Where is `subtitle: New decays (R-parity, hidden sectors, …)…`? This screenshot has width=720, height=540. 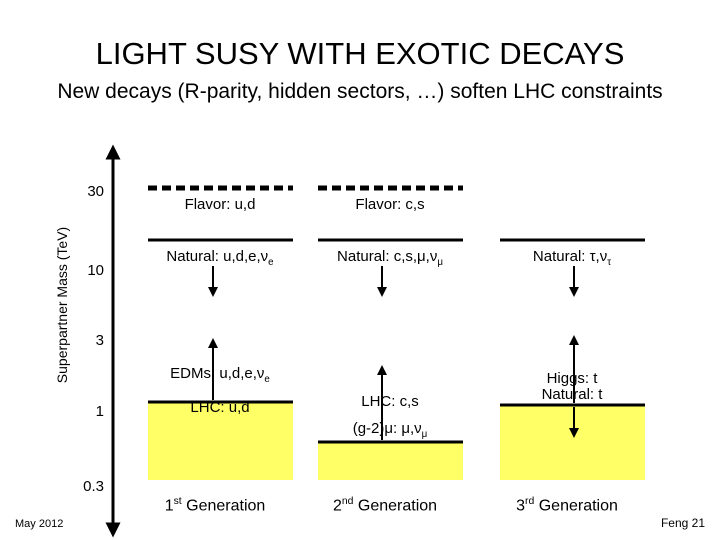 subtitle: New decays (R-parity, hidden sectors, …)… is located at coordinates (360, 91).